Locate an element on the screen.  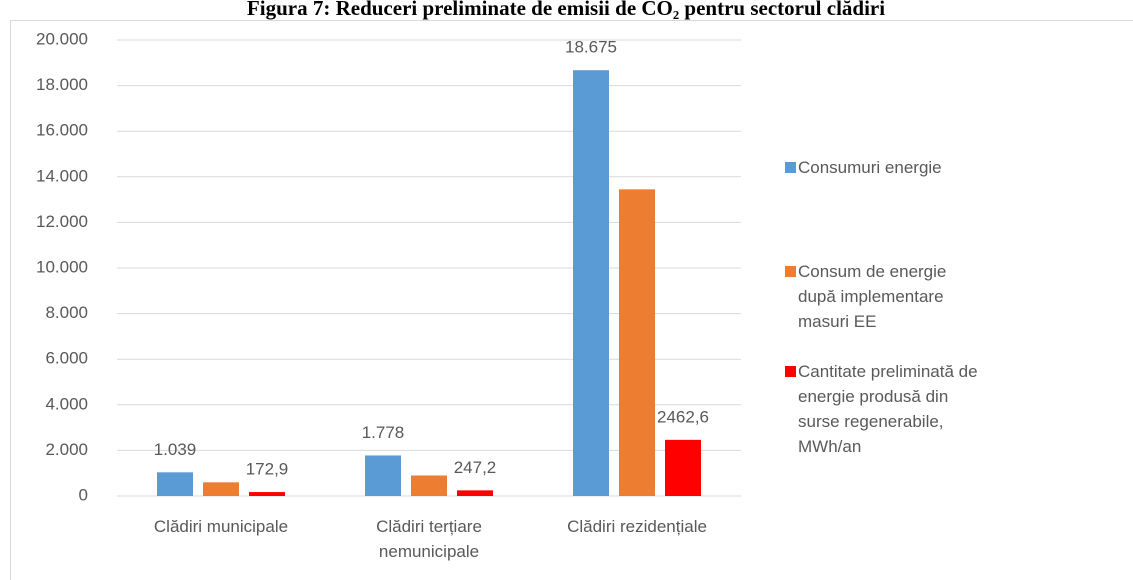
y-tick-label: 12.000 is located at coordinates (62, 221).